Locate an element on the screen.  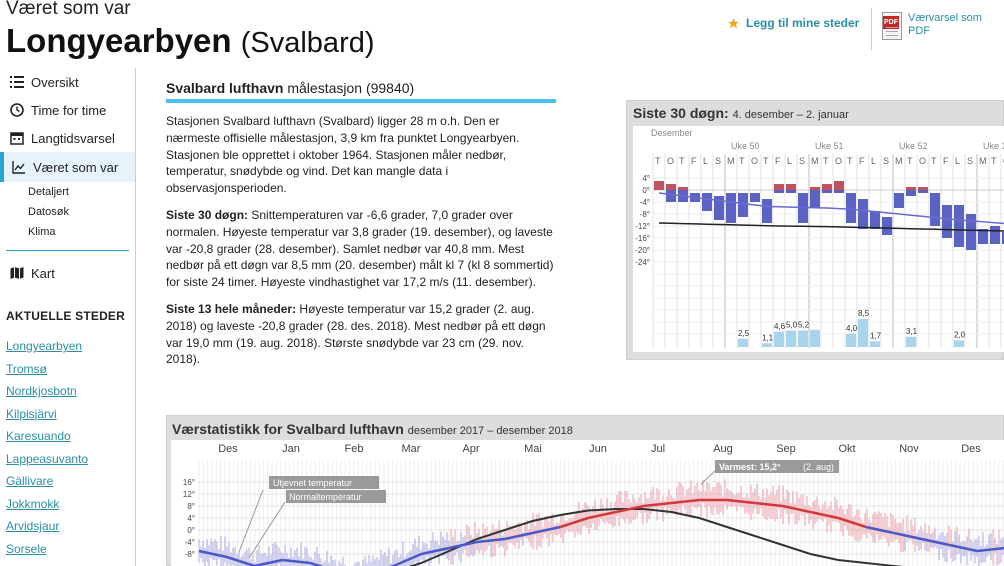
month-label: Apr is located at coordinates (470, 449).